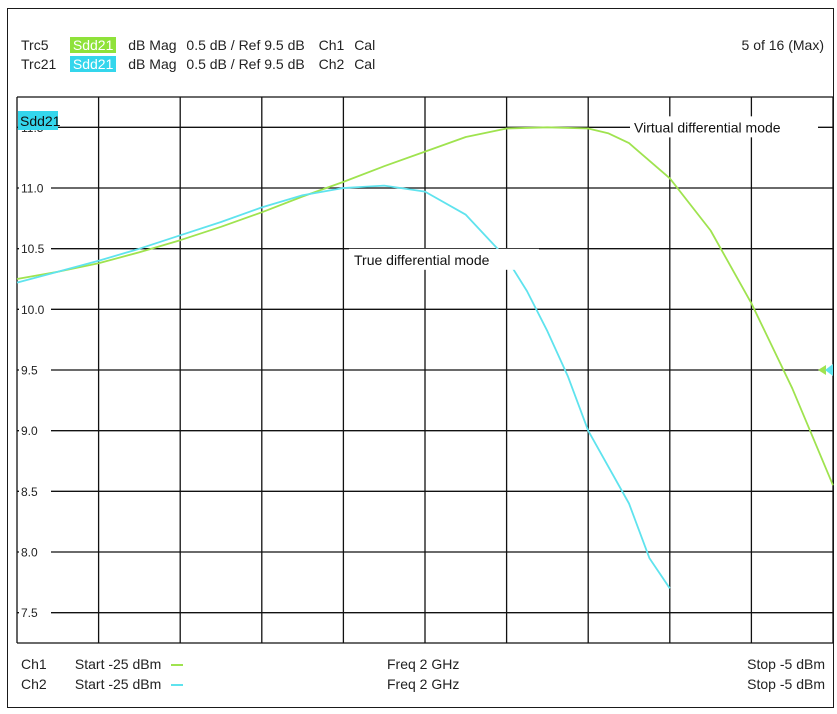  I want to click on y-tick-label: 8.5, so click(29, 492).